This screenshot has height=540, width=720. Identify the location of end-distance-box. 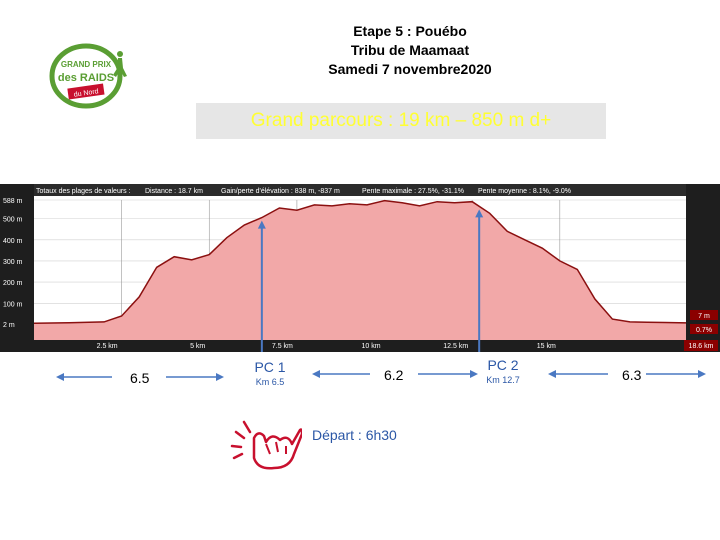
(701, 345).